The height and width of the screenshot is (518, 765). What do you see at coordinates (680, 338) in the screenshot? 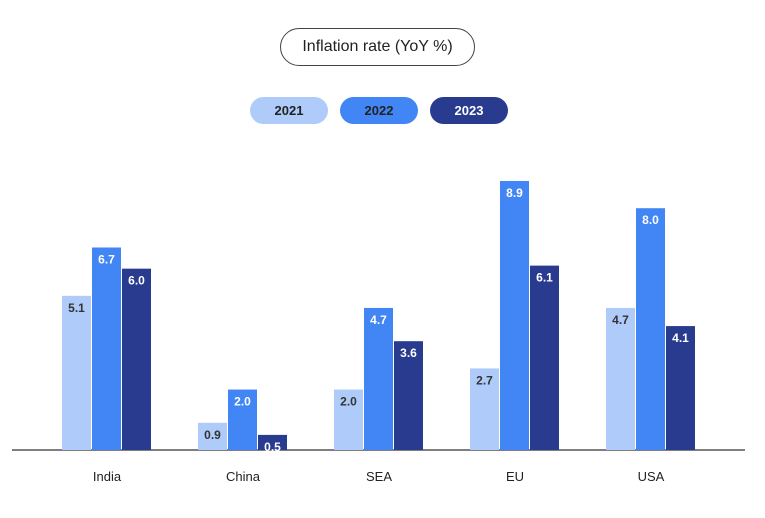
I see `data-label-usa-2023: 4.1` at bounding box center [680, 338].